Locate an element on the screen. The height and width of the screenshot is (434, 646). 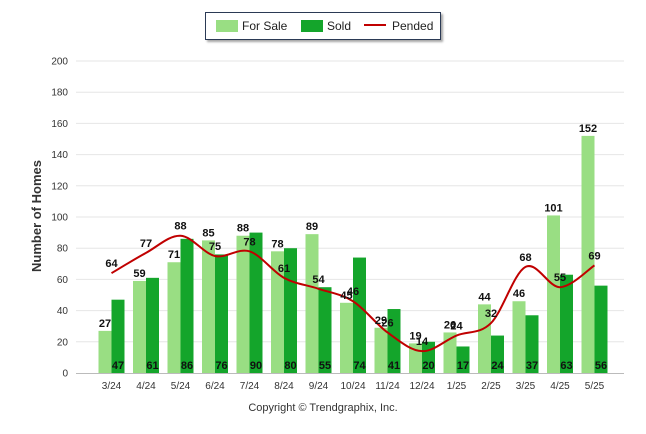
y-tick-label: 60 is located at coordinates (63, 280).